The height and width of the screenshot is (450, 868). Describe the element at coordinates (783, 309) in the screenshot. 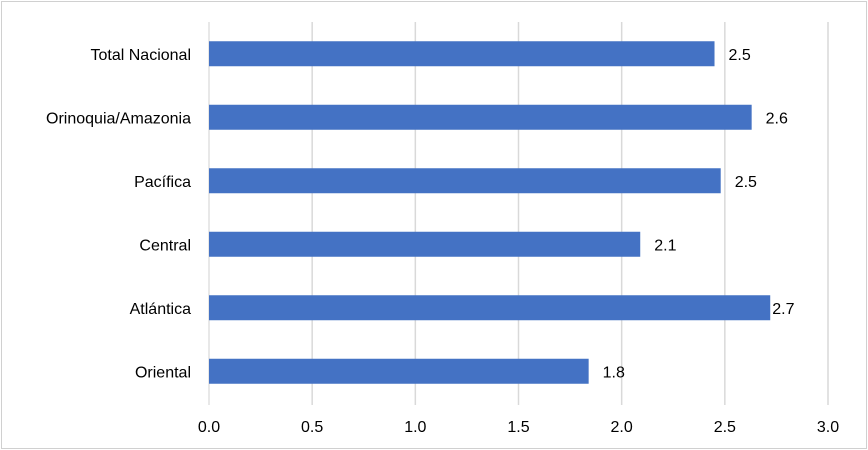

I see `data-label: 2.7` at that location.